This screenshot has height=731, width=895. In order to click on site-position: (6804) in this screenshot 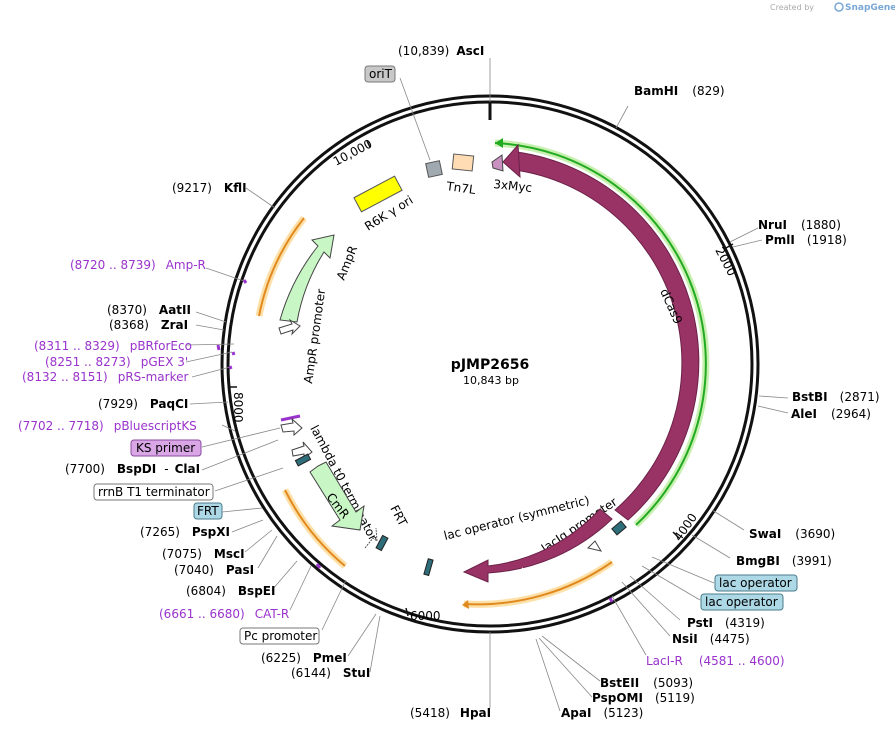, I will do `click(206, 591)`.